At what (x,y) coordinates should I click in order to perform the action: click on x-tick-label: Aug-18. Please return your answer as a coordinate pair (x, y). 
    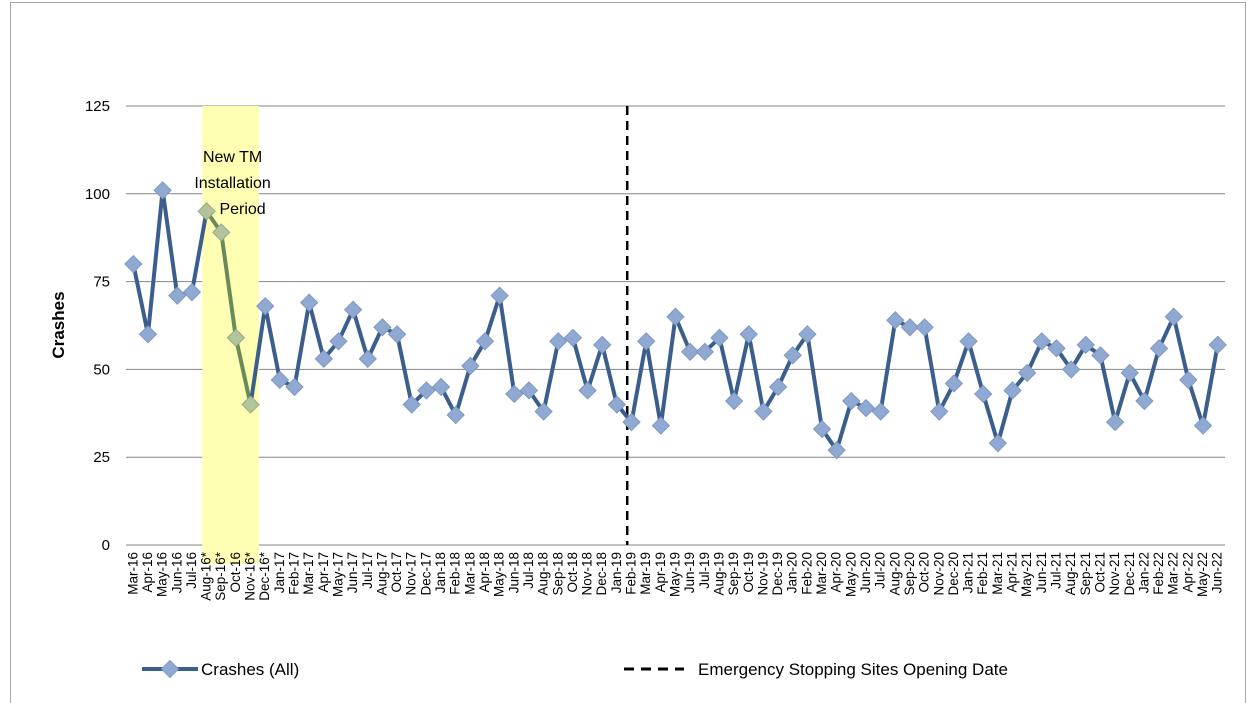
    Looking at the image, I should click on (543, 574).